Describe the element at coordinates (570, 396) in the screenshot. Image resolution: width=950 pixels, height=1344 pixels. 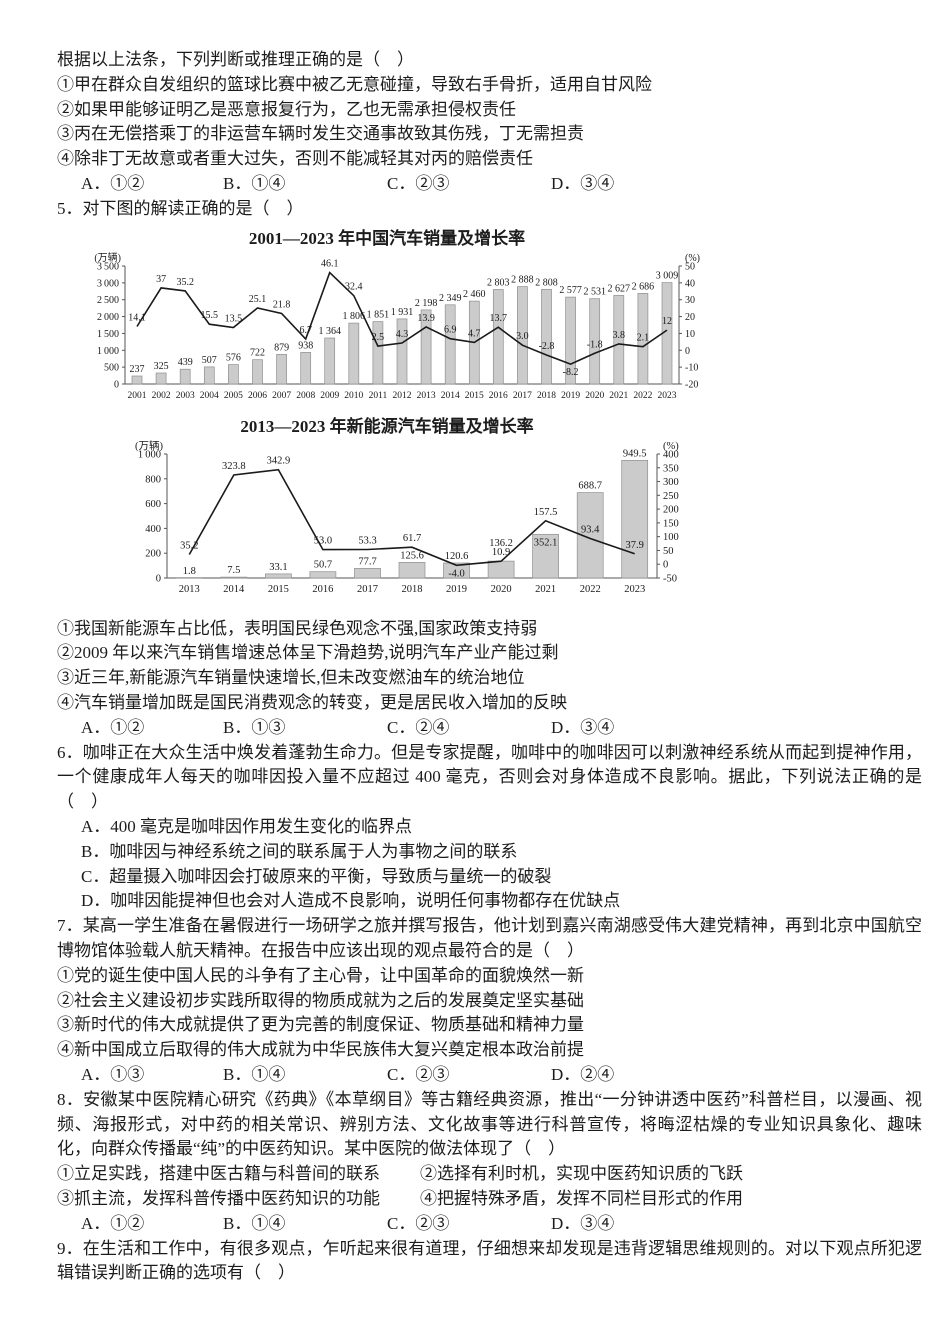
I see `svg-text: 2019` at that location.